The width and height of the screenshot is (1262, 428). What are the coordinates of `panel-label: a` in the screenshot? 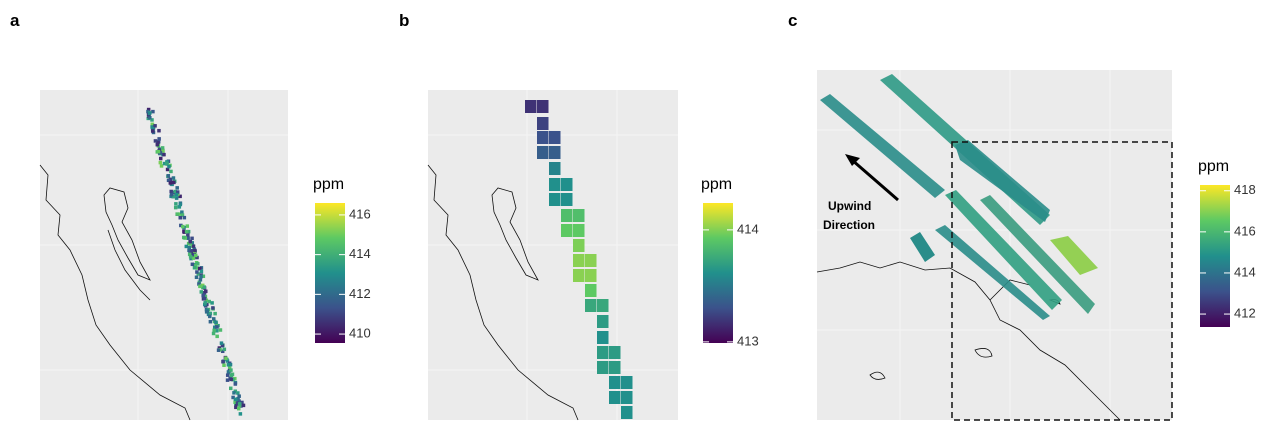 It's located at (15, 20).